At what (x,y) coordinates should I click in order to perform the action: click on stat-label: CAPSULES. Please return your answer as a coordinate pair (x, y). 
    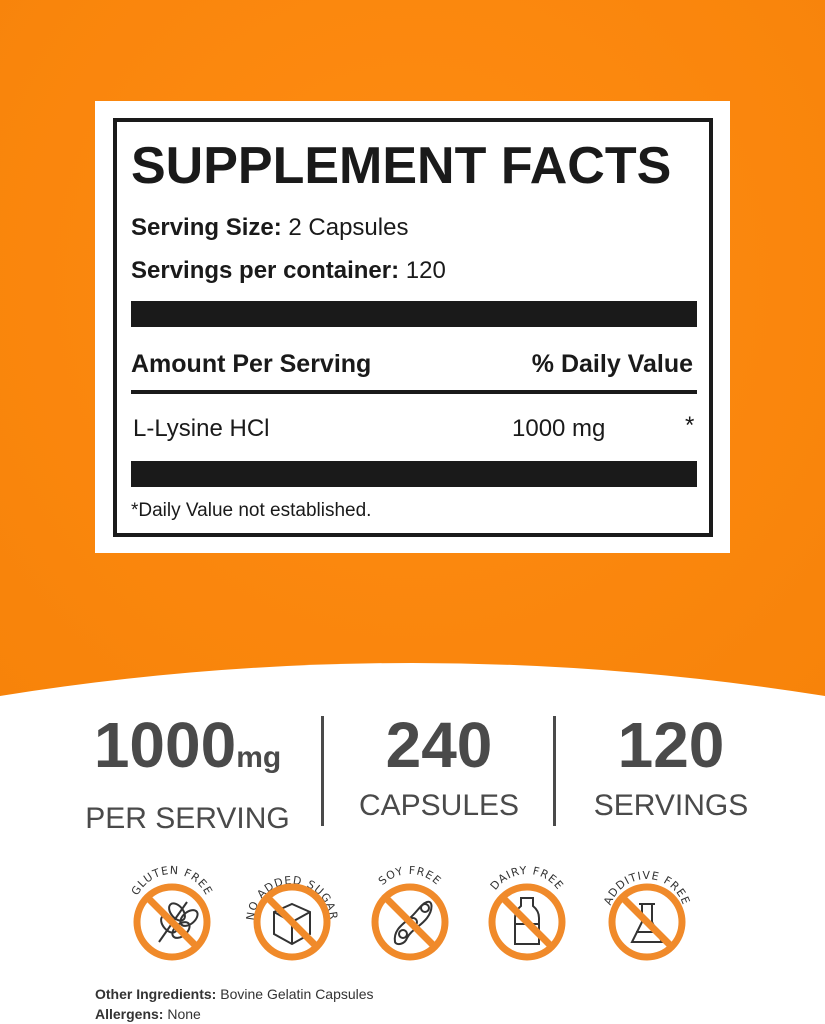
    Looking at the image, I should click on (439, 805).